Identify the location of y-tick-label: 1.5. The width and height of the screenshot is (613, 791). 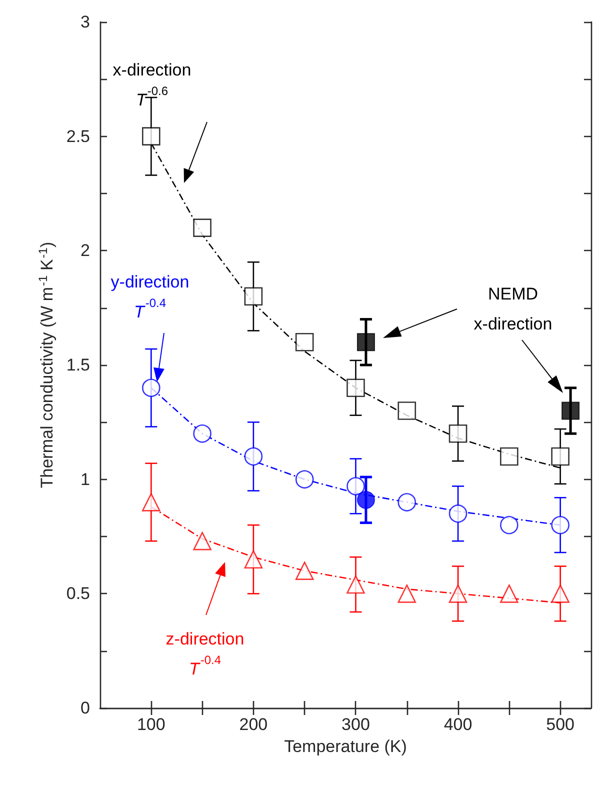
(78, 365).